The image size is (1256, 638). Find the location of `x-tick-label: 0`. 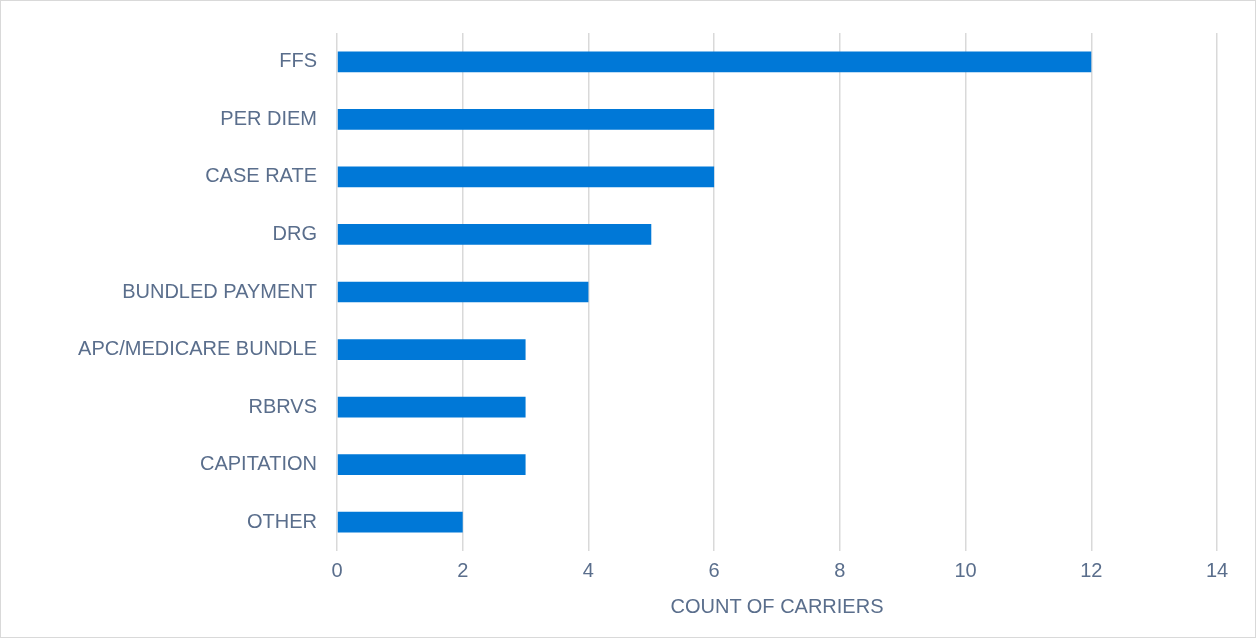

x-tick-label: 0 is located at coordinates (337, 569).